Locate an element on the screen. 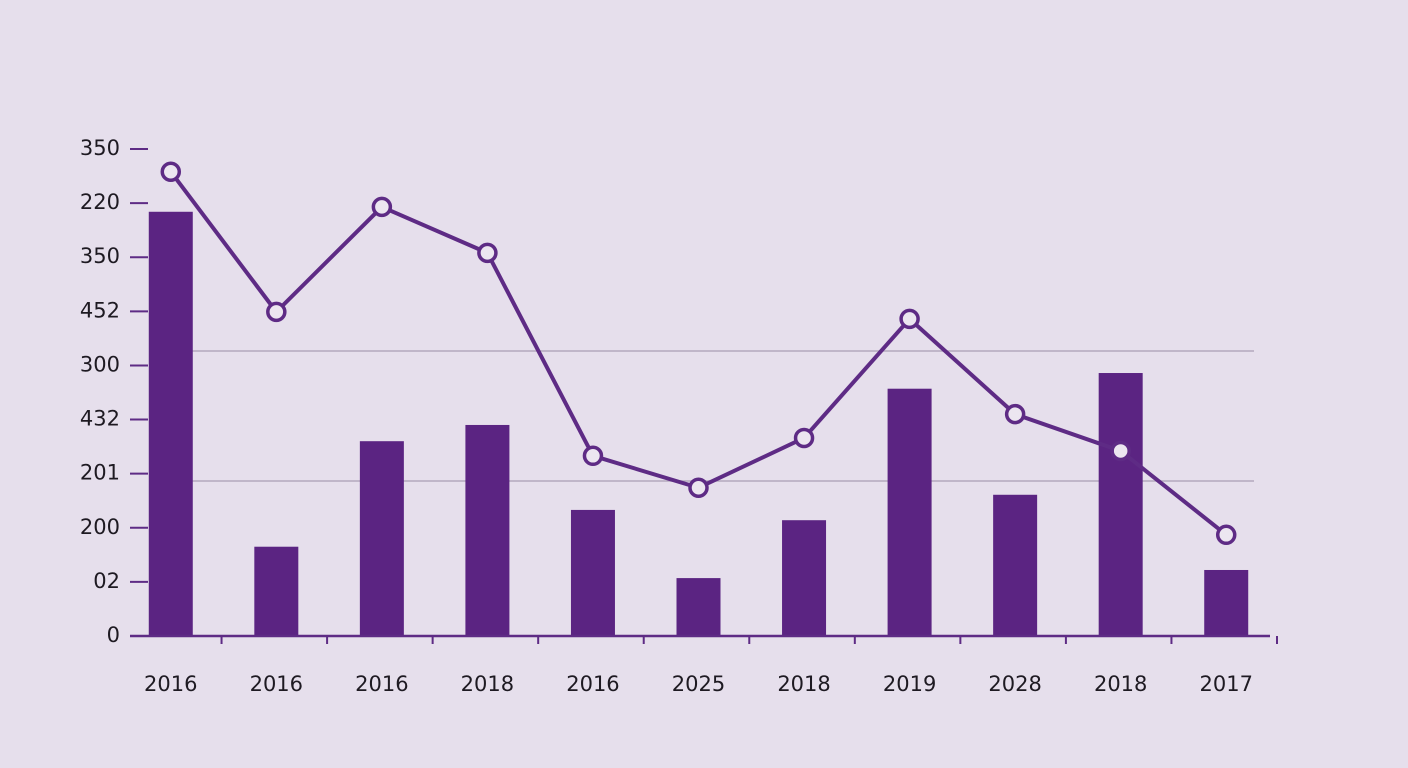 This screenshot has width=1408, height=768. y-tick-label: 200 is located at coordinates (100, 527).